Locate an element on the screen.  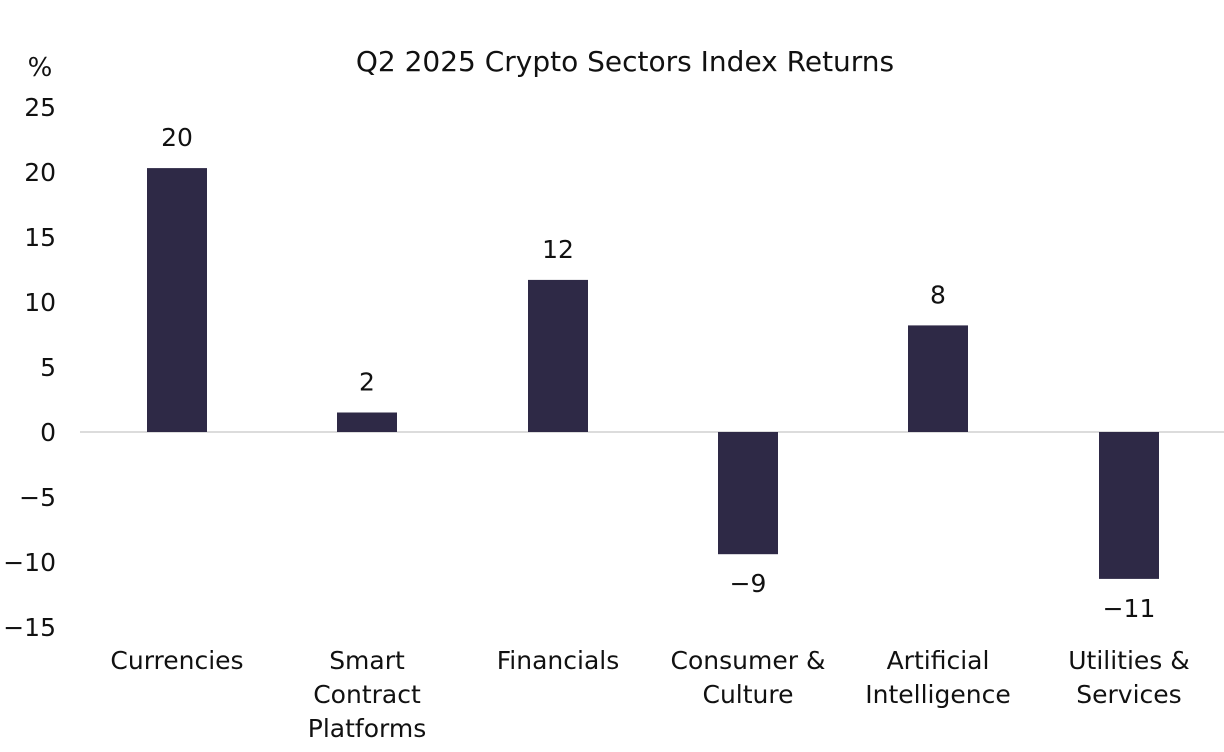
category-label-line: Intelligence is located at coordinates (937, 694).